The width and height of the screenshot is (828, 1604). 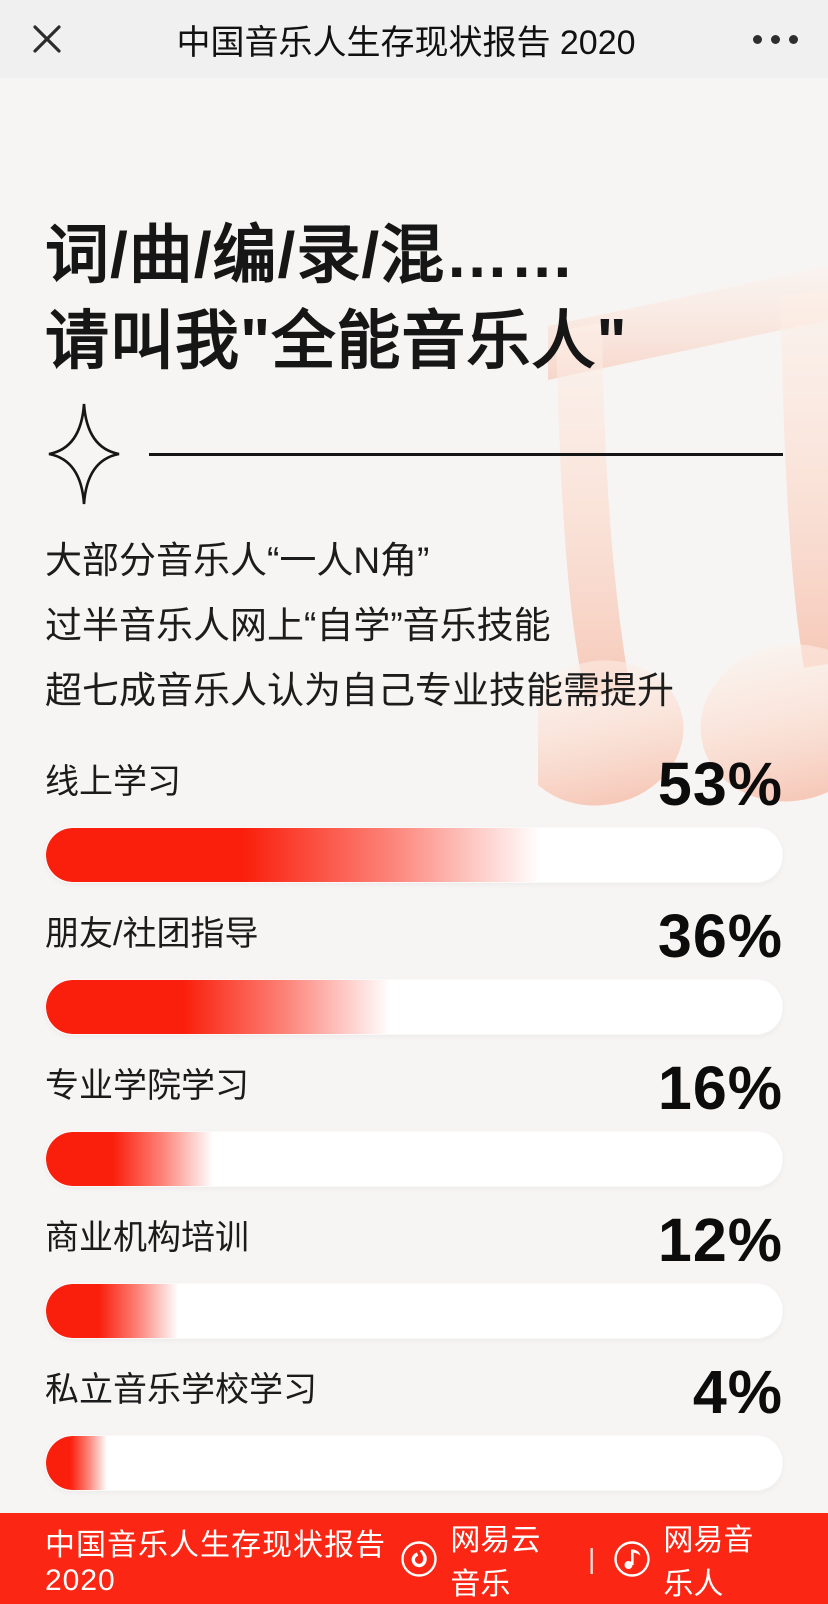 What do you see at coordinates (215, 1562) in the screenshot?
I see `footer-report-label: 中国音乐人生存现状报告2020` at bounding box center [215, 1562].